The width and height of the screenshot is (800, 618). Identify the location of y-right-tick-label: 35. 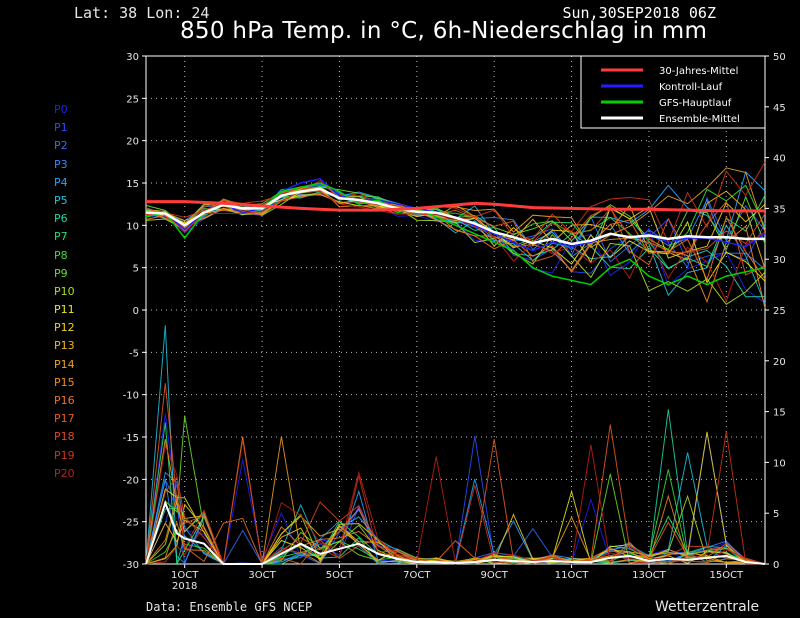
(779, 209).